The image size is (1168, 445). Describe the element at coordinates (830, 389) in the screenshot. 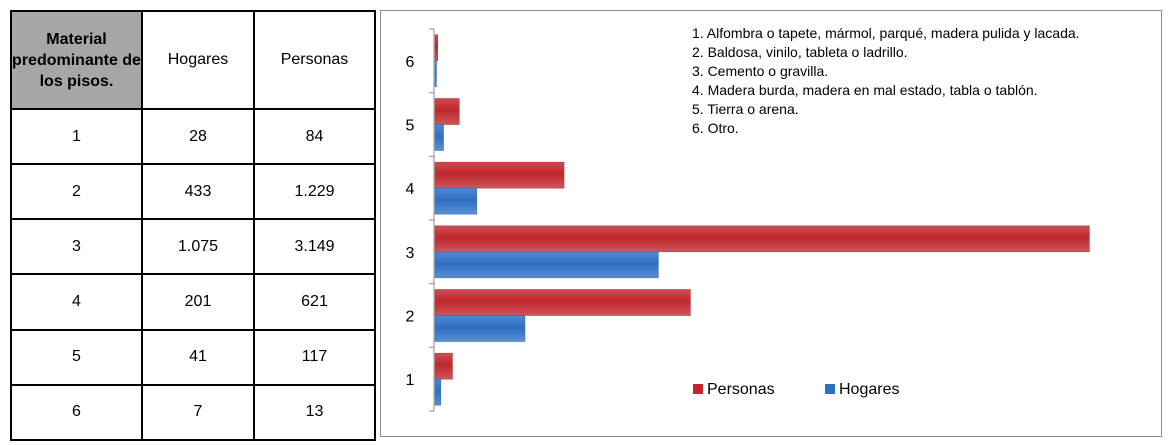

I see `legend-swatch-hogares` at that location.